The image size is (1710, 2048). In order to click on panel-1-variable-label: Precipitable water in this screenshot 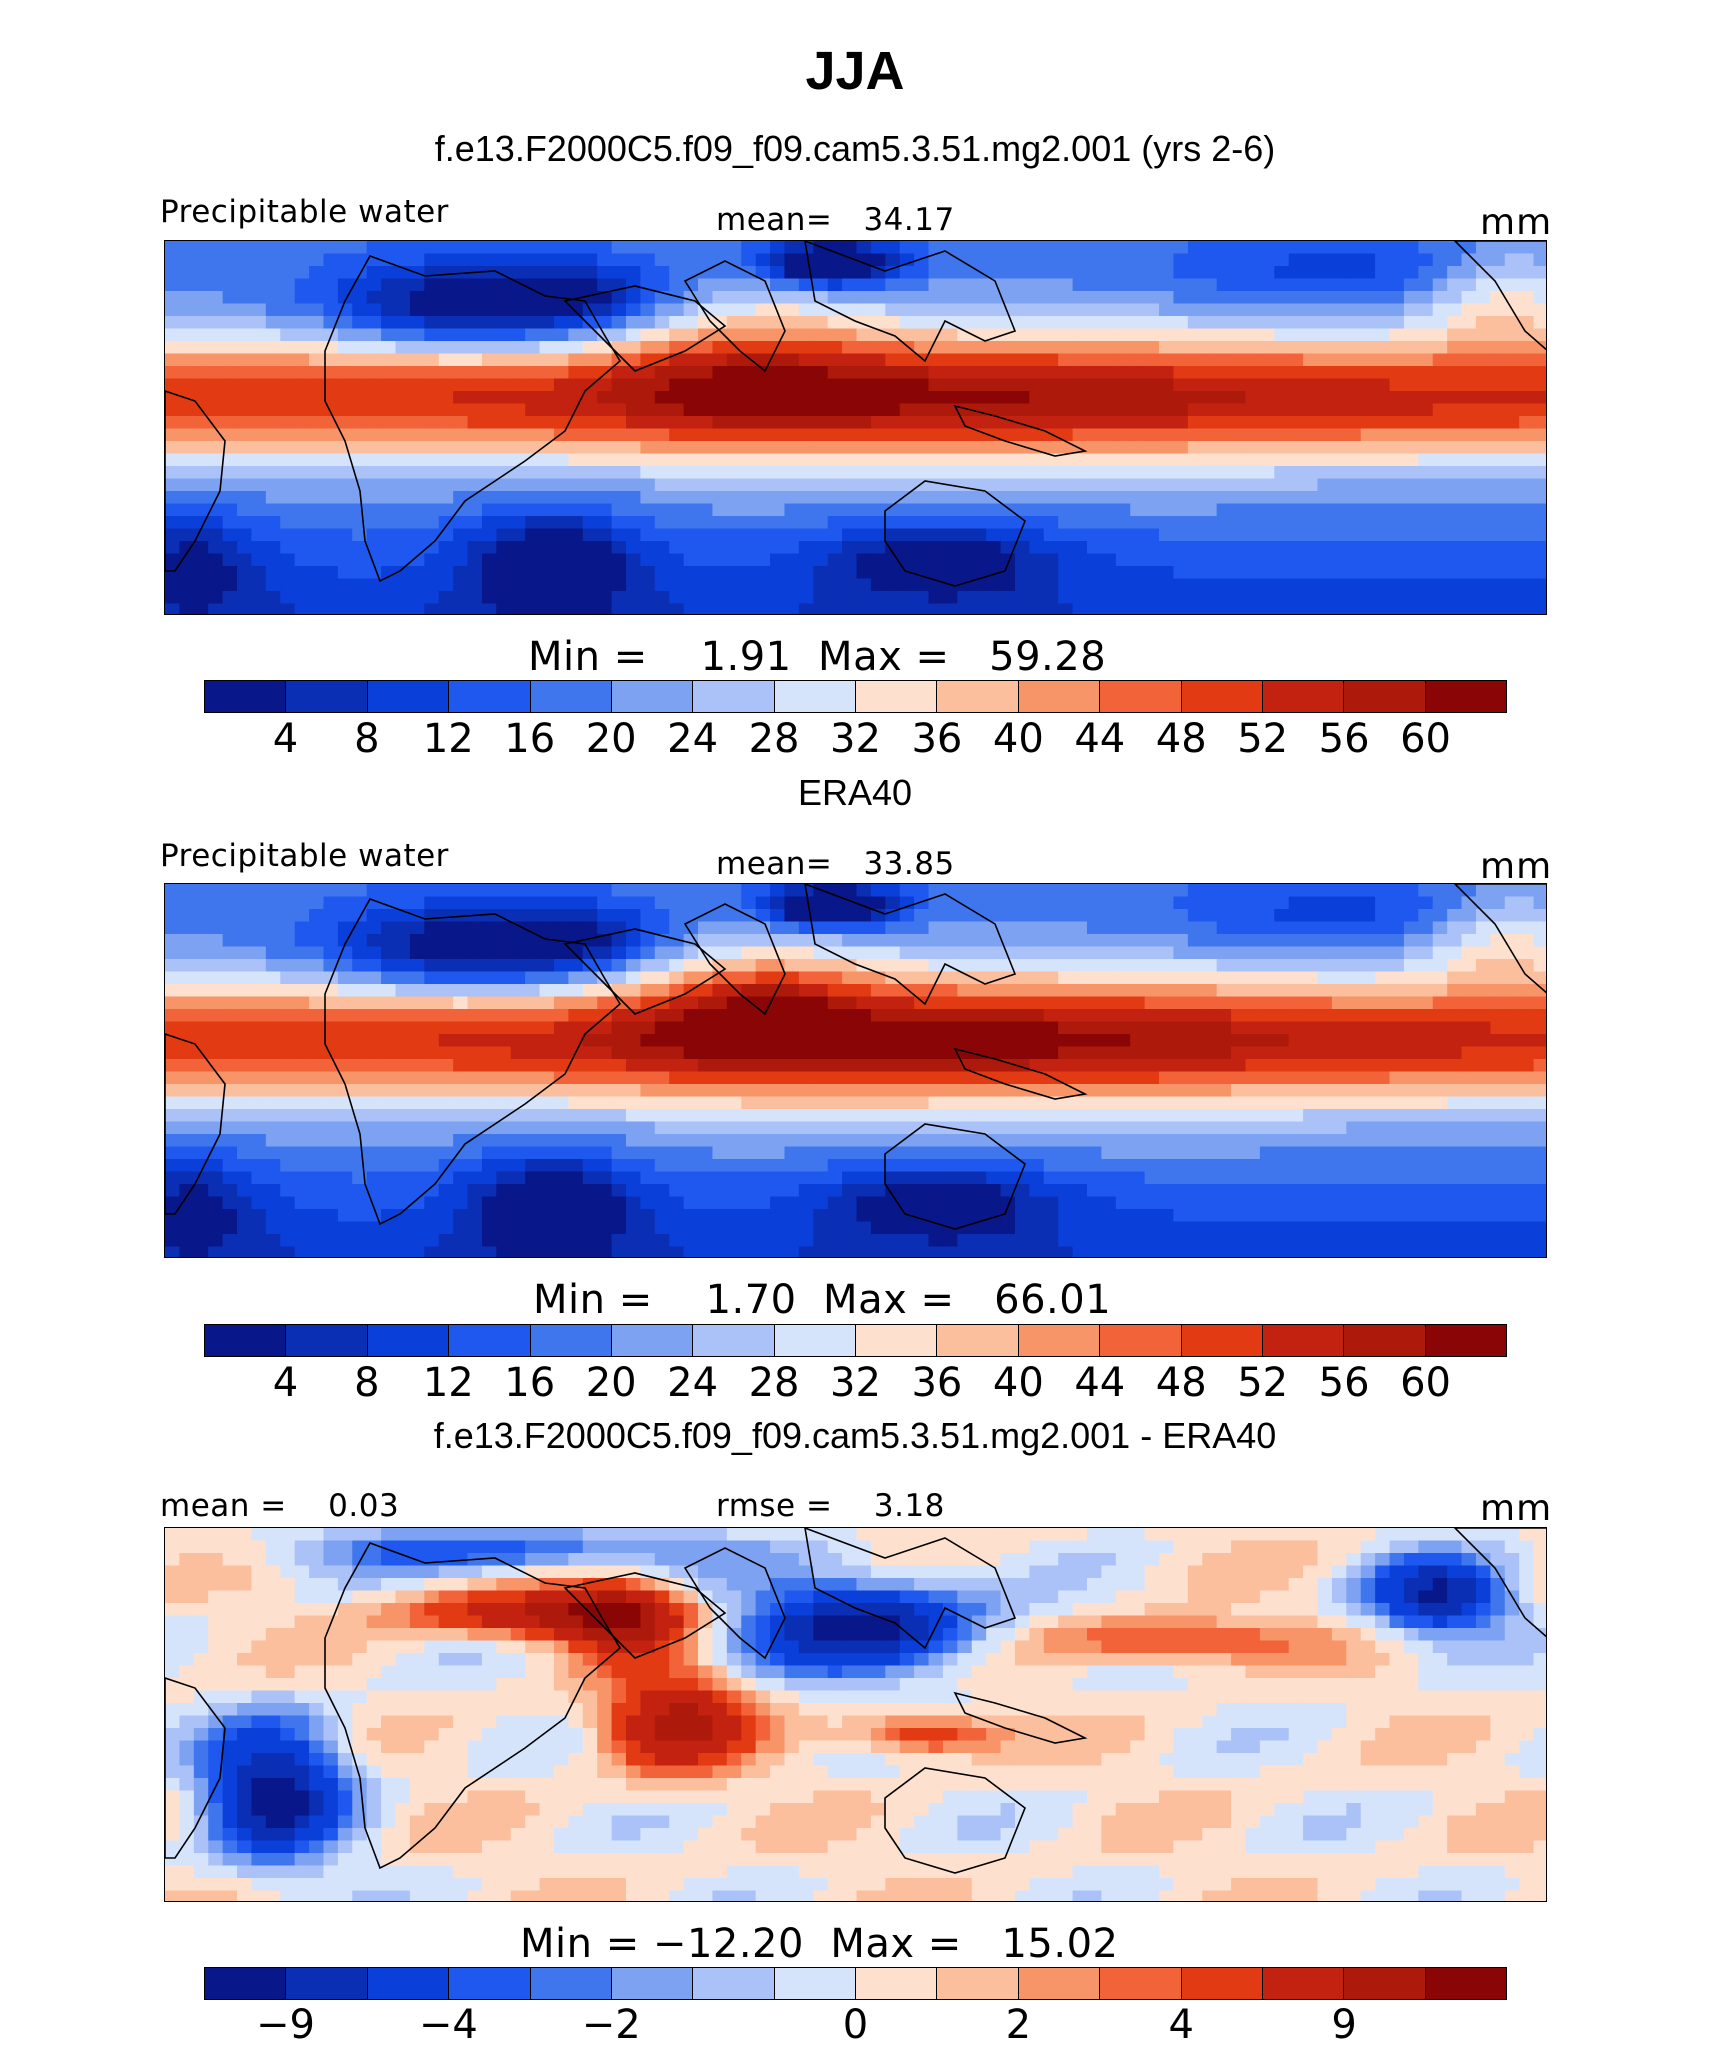, I will do `click(304, 212)`.